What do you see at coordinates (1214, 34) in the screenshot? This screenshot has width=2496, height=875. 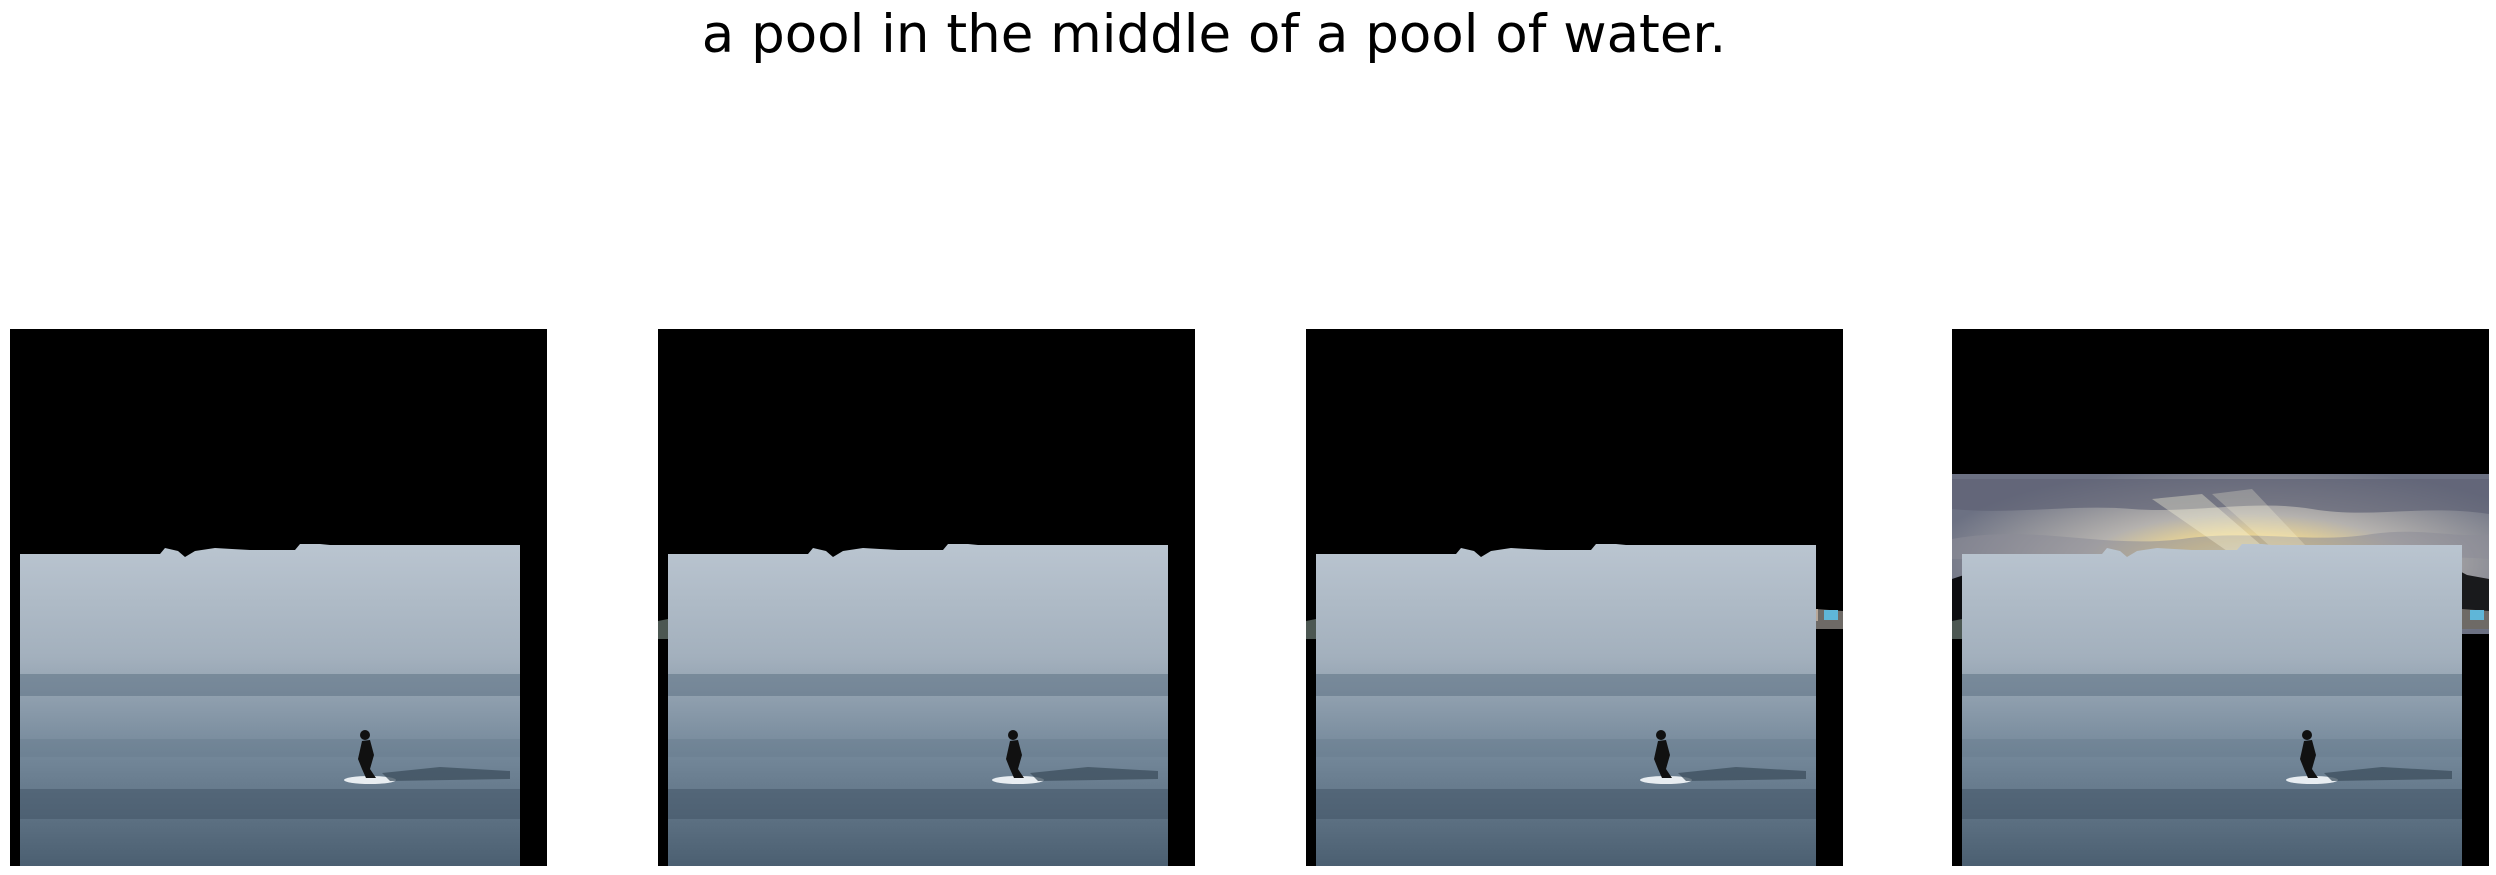 I see `caption-title: a pool in the middle of a pool of water.` at bounding box center [1214, 34].